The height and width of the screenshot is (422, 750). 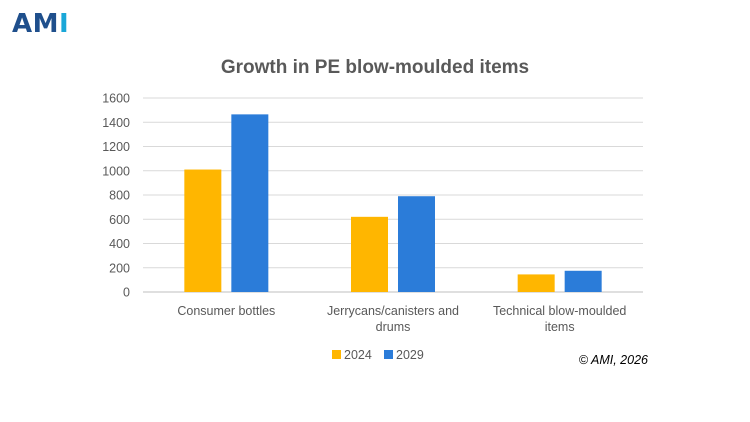 I want to click on y-tick-label: 1200, so click(x=116, y=147).